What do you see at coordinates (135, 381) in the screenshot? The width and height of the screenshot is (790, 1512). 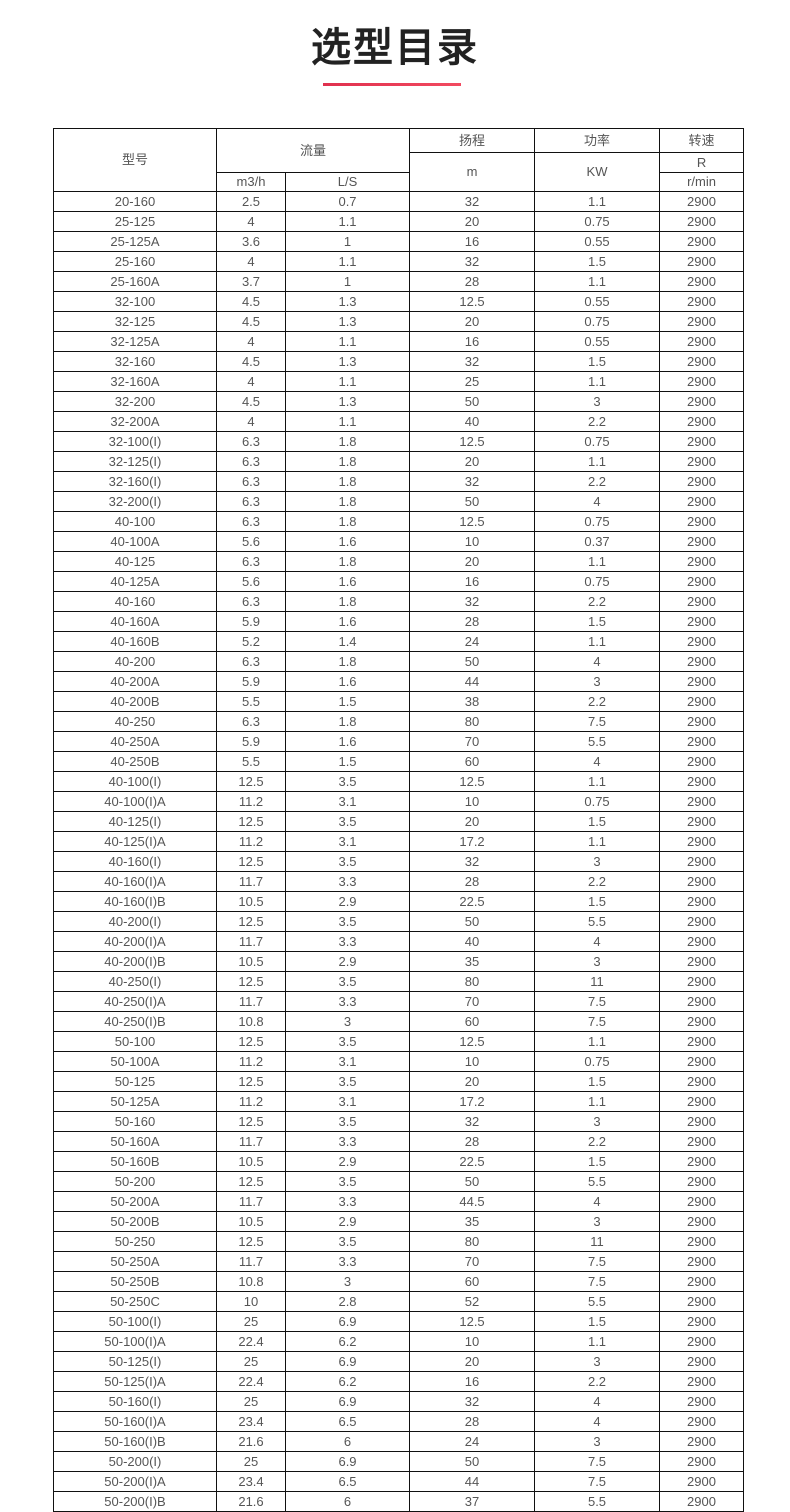 I see `cell-model: 32-160A` at bounding box center [135, 381].